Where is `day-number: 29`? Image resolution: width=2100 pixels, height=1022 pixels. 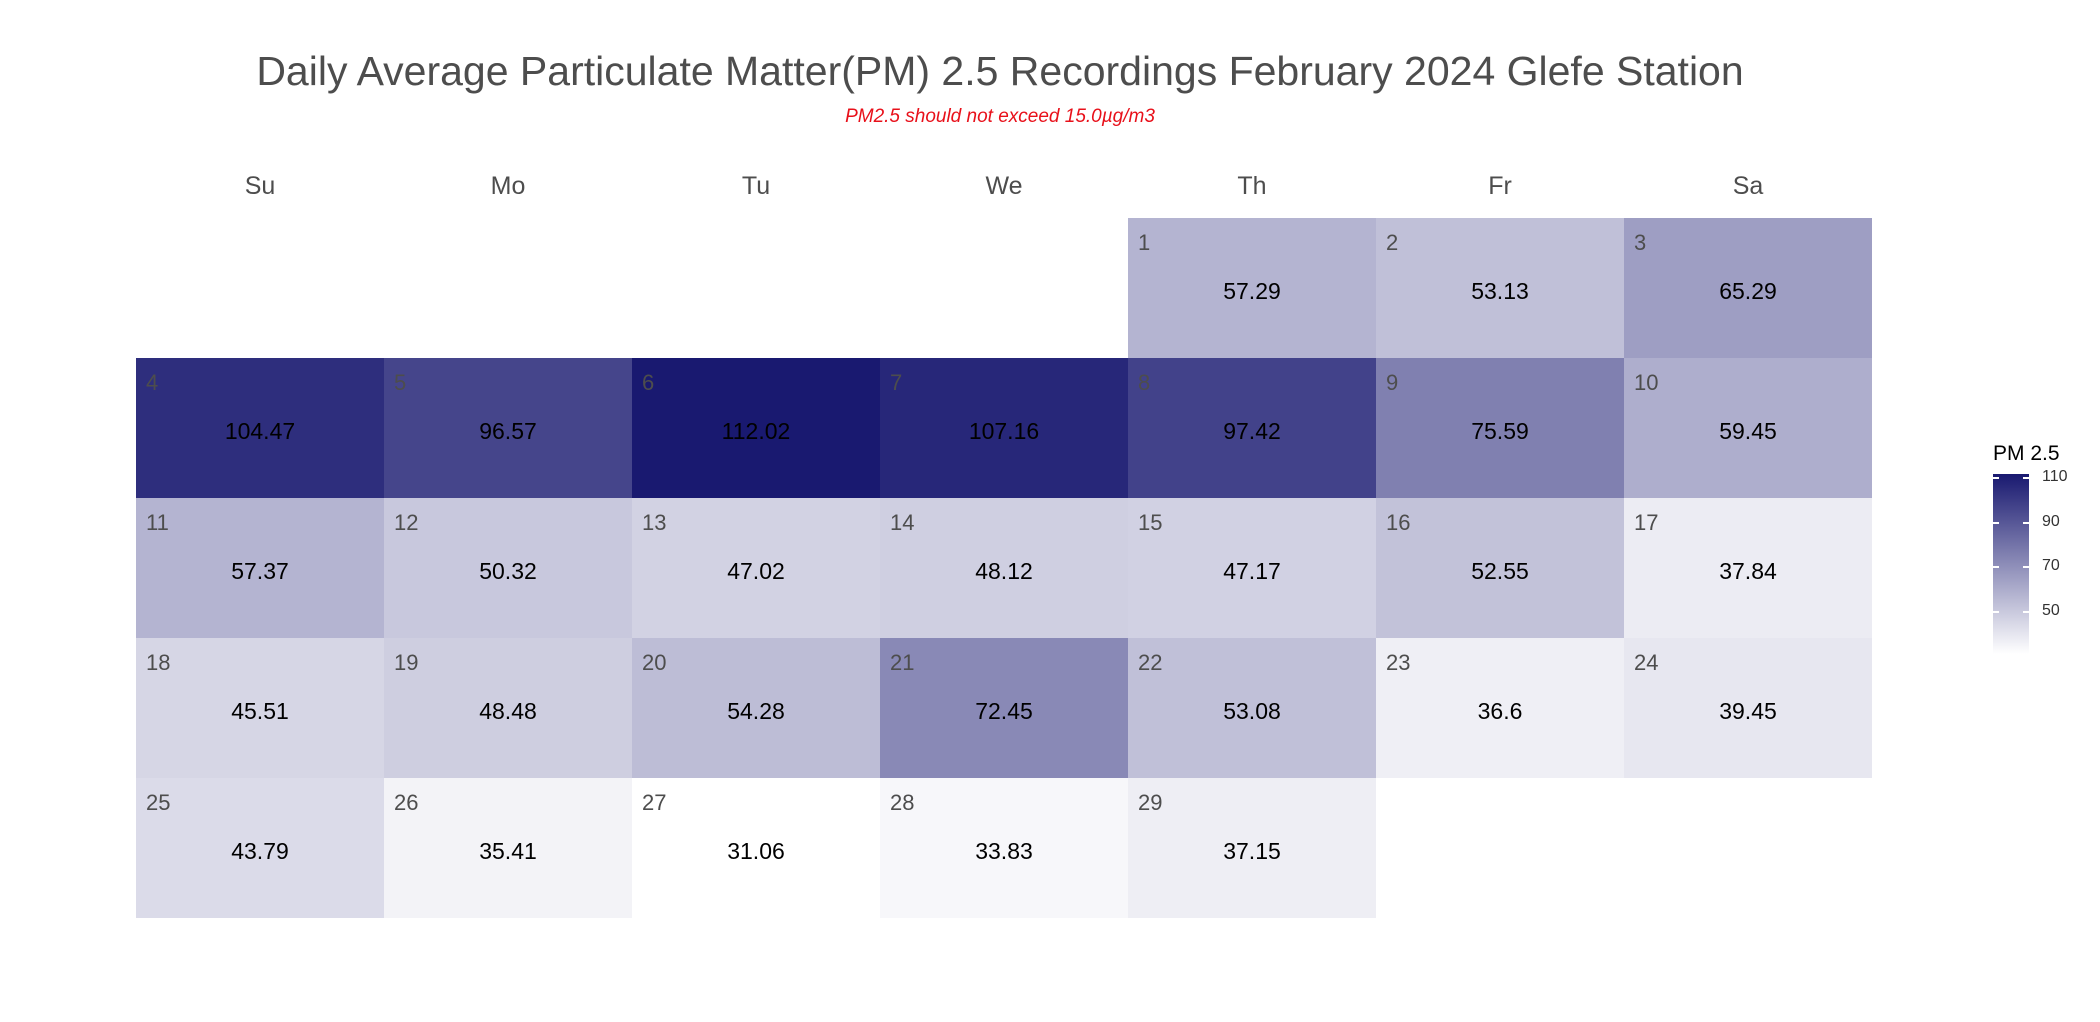 day-number: 29 is located at coordinates (1150, 802).